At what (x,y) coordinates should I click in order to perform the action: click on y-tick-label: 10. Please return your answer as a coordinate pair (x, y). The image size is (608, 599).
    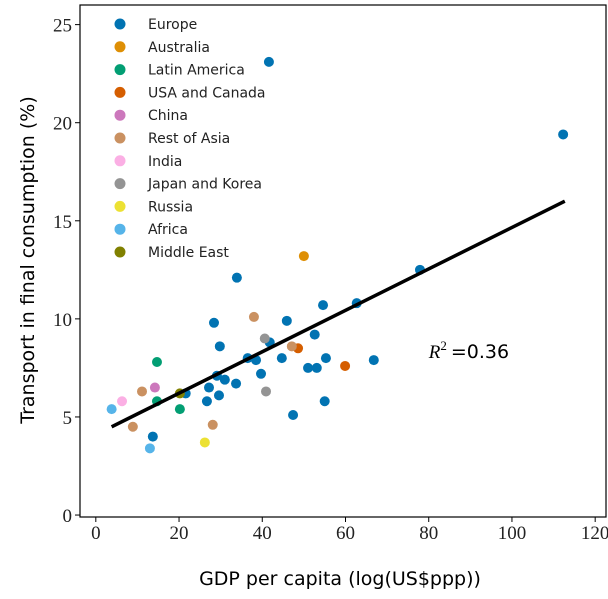
    Looking at the image, I should click on (62, 320).